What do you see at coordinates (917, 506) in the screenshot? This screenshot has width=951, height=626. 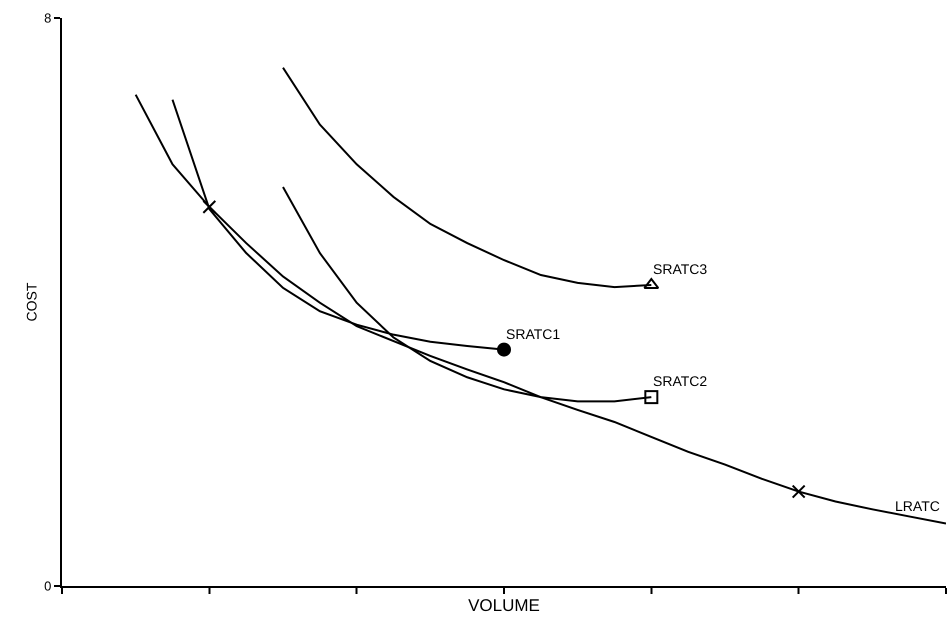 I see `series-label: LRATC` at bounding box center [917, 506].